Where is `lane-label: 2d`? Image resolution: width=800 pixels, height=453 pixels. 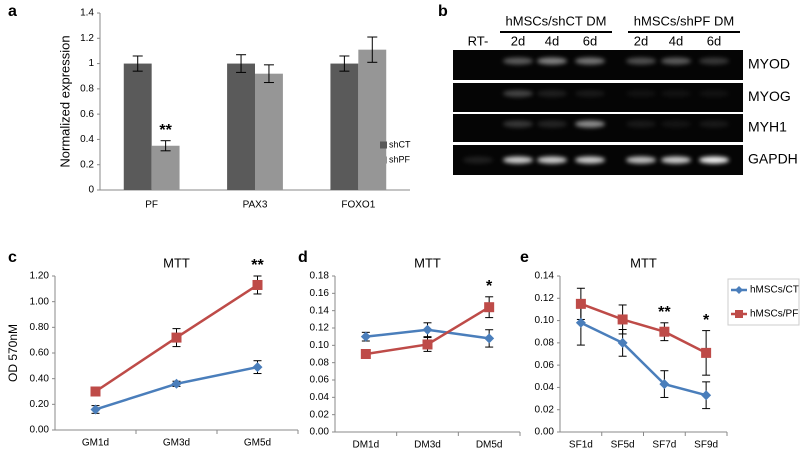
lane-label: 2d is located at coordinates (641, 40).